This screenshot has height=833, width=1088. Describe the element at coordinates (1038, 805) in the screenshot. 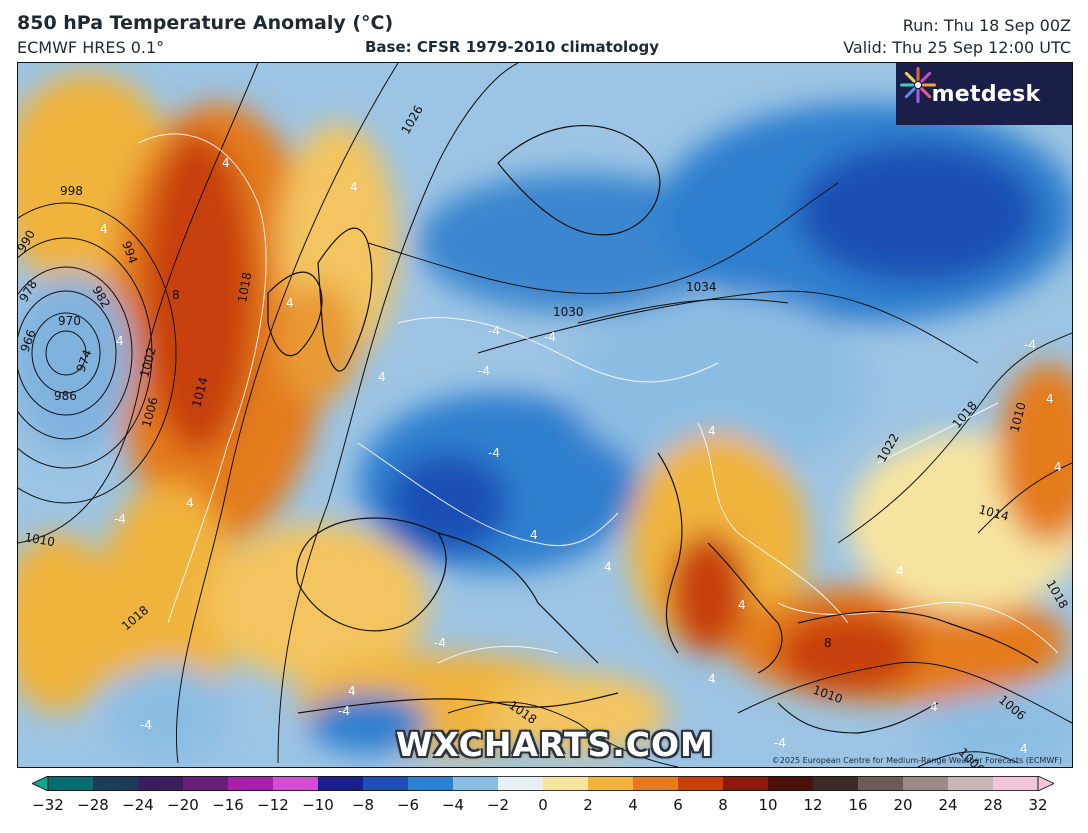

I see `colorbar-tick-label: 32` at that location.